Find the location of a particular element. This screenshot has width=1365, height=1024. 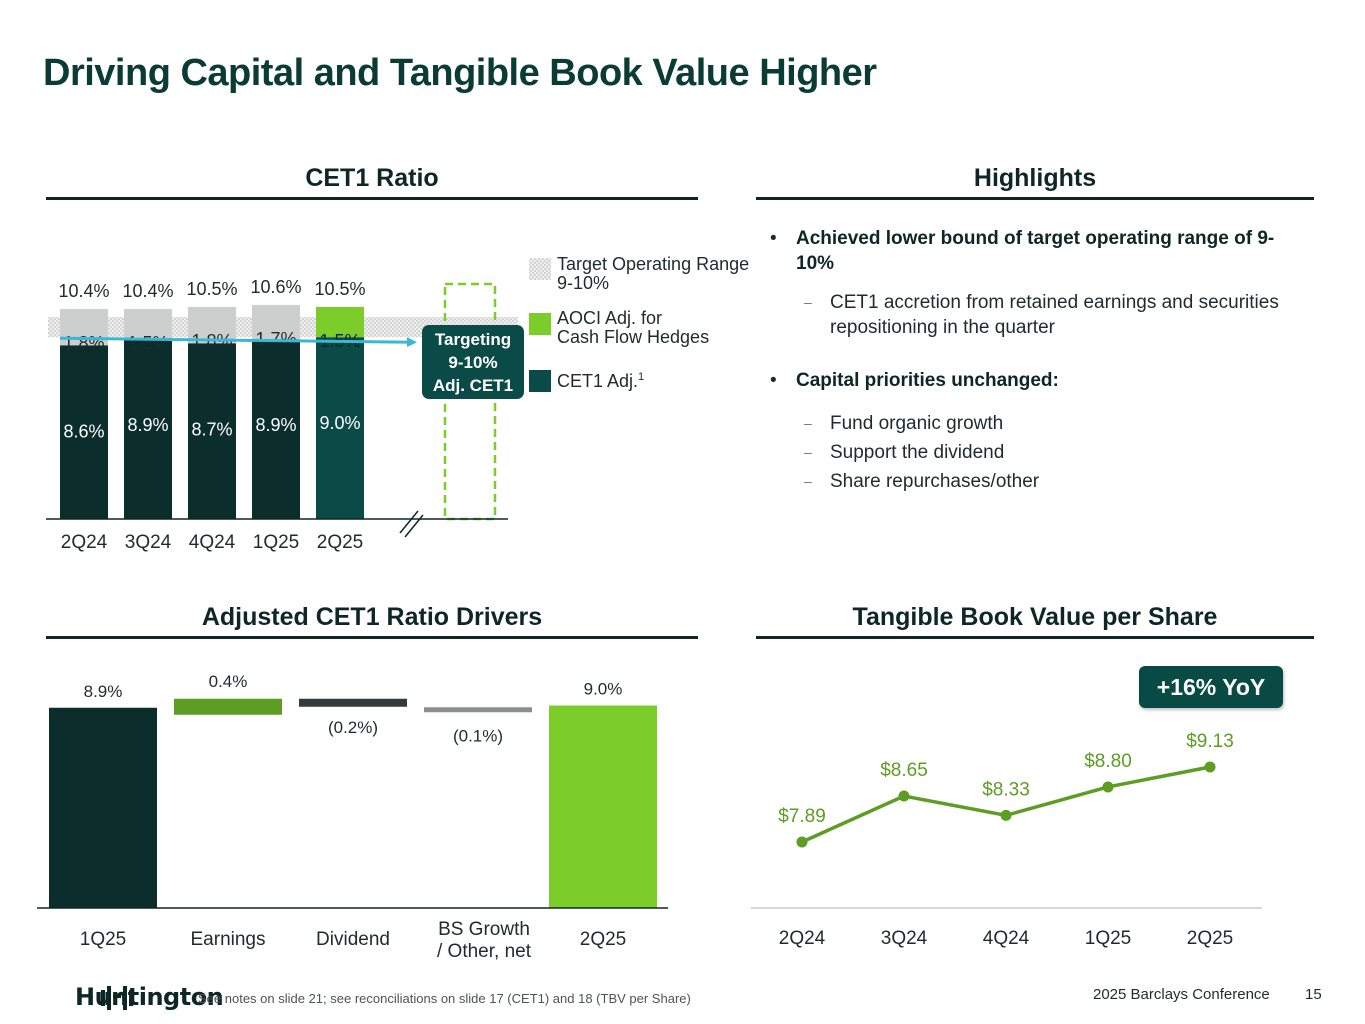

target-callout-box is located at coordinates (473, 362).